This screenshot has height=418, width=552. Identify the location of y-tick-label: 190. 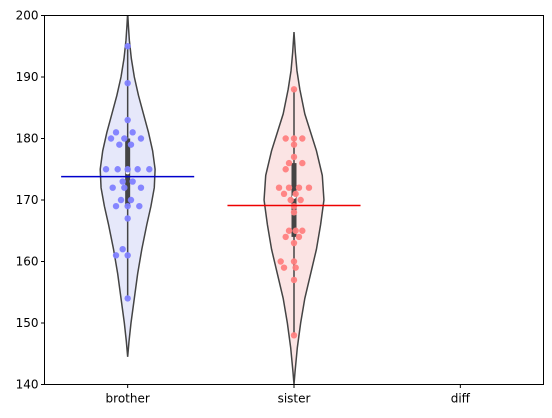
(27, 77).